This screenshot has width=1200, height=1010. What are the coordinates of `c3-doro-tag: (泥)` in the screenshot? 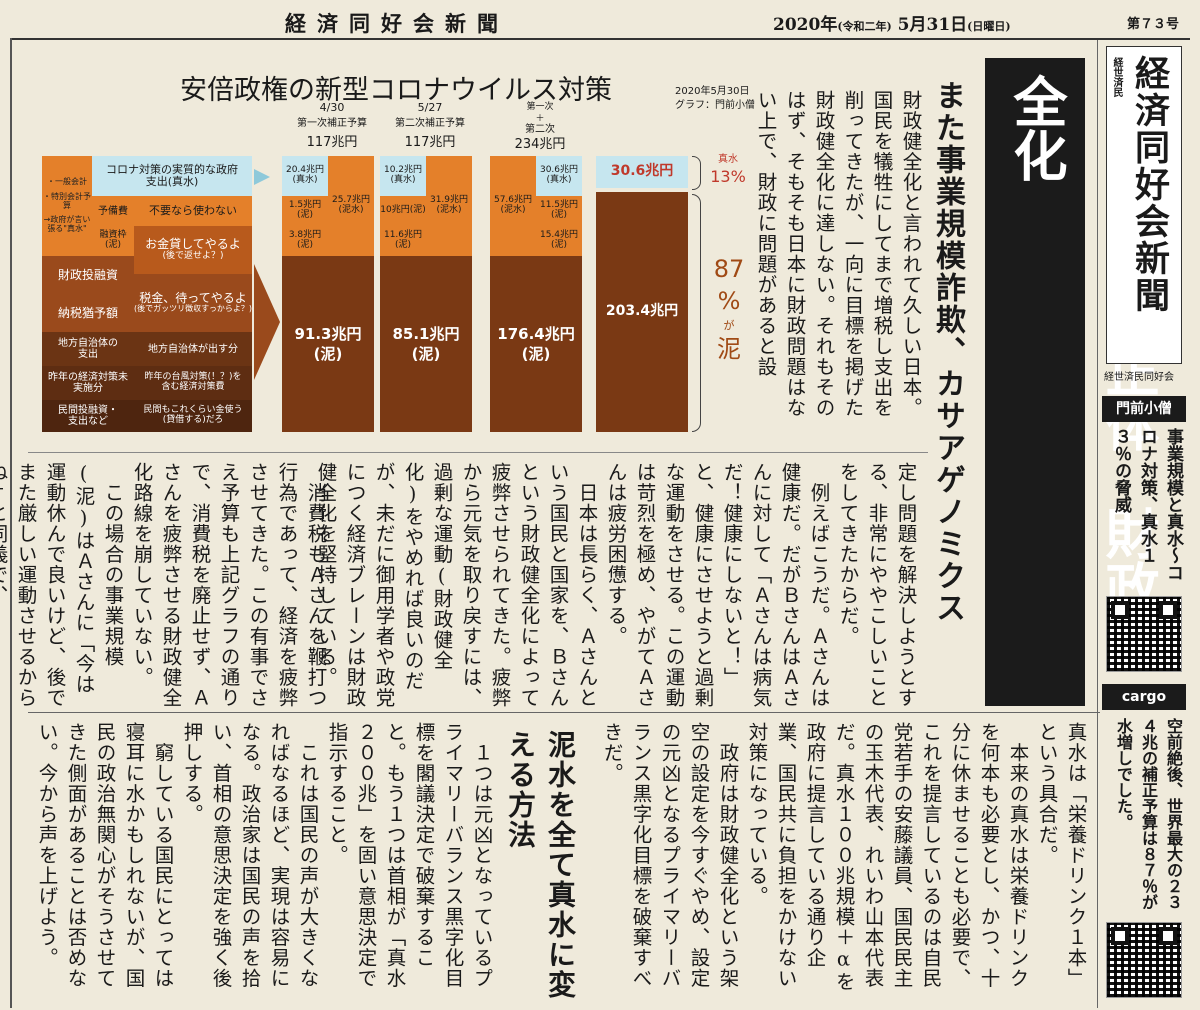 It's located at (536, 354).